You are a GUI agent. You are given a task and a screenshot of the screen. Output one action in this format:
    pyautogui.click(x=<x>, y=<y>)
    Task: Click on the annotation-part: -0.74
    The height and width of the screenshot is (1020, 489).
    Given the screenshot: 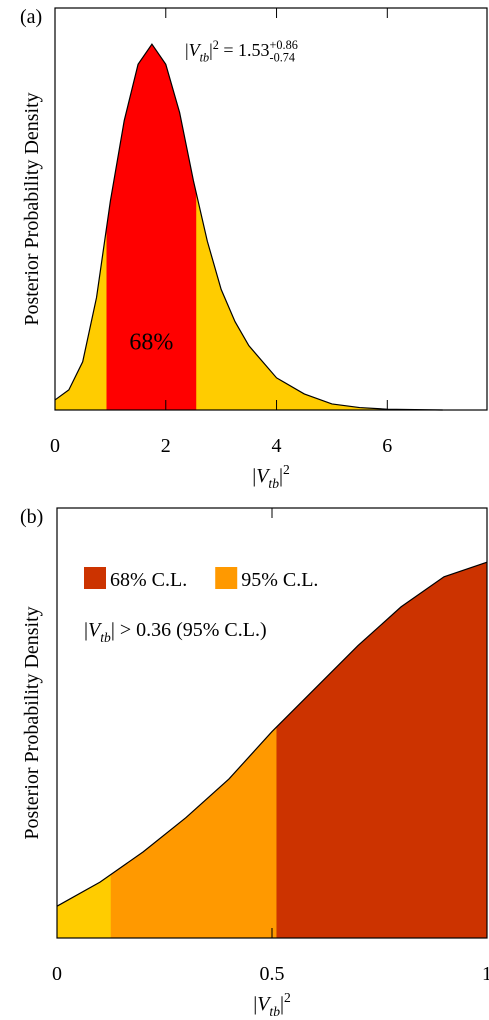 What is the action you would take?
    pyautogui.click(x=282, y=57)
    